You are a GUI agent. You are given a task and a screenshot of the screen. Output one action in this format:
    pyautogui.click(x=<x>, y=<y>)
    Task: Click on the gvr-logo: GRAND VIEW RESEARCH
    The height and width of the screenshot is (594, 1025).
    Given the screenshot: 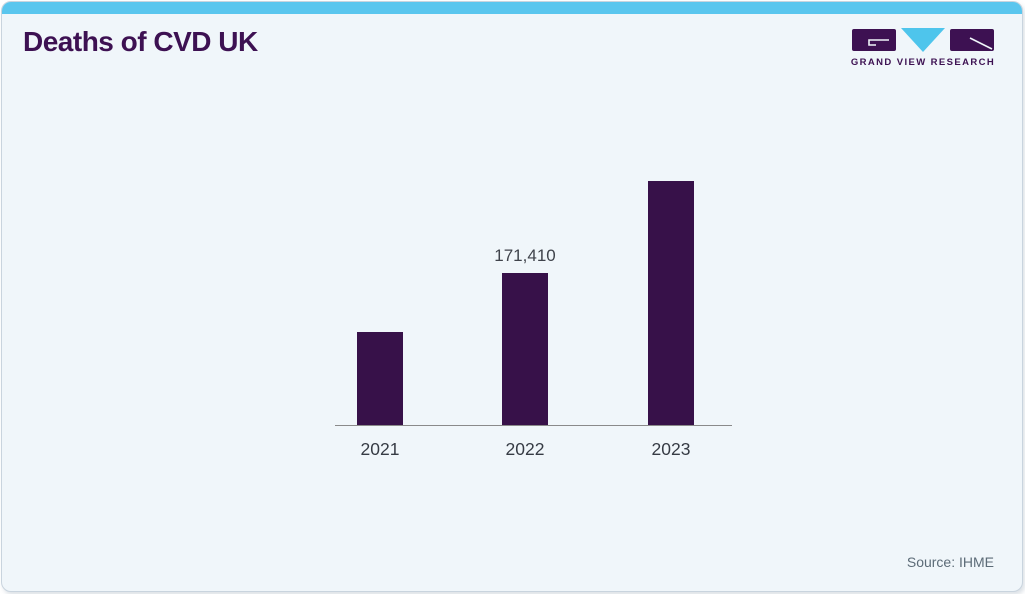 What is the action you would take?
    pyautogui.click(x=923, y=48)
    